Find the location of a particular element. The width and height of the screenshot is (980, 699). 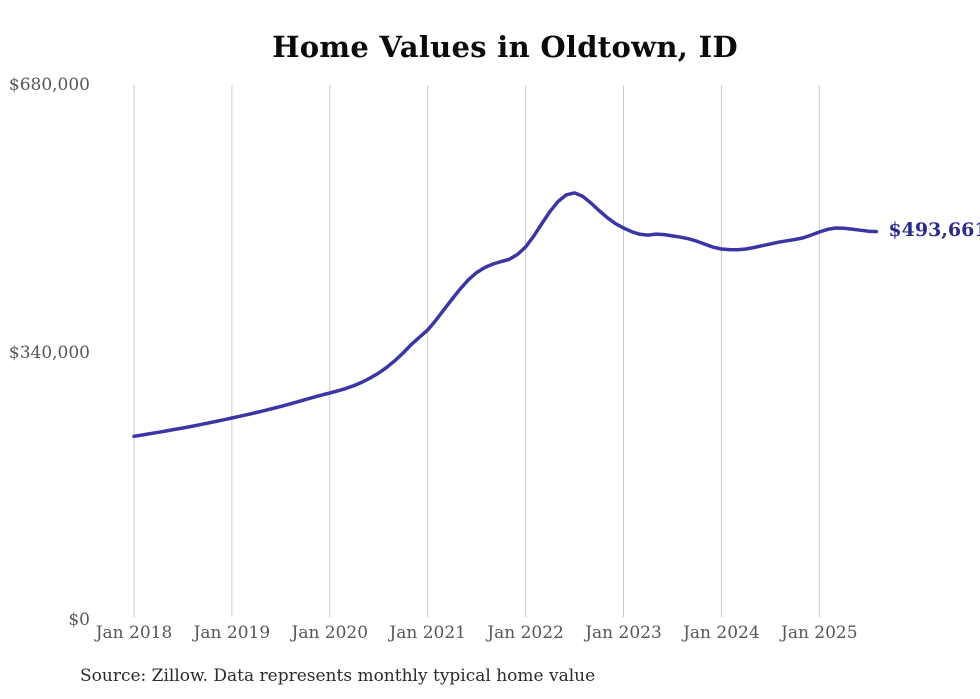

chart-title: Home Values in Oldtown, ID is located at coordinates (505, 47).